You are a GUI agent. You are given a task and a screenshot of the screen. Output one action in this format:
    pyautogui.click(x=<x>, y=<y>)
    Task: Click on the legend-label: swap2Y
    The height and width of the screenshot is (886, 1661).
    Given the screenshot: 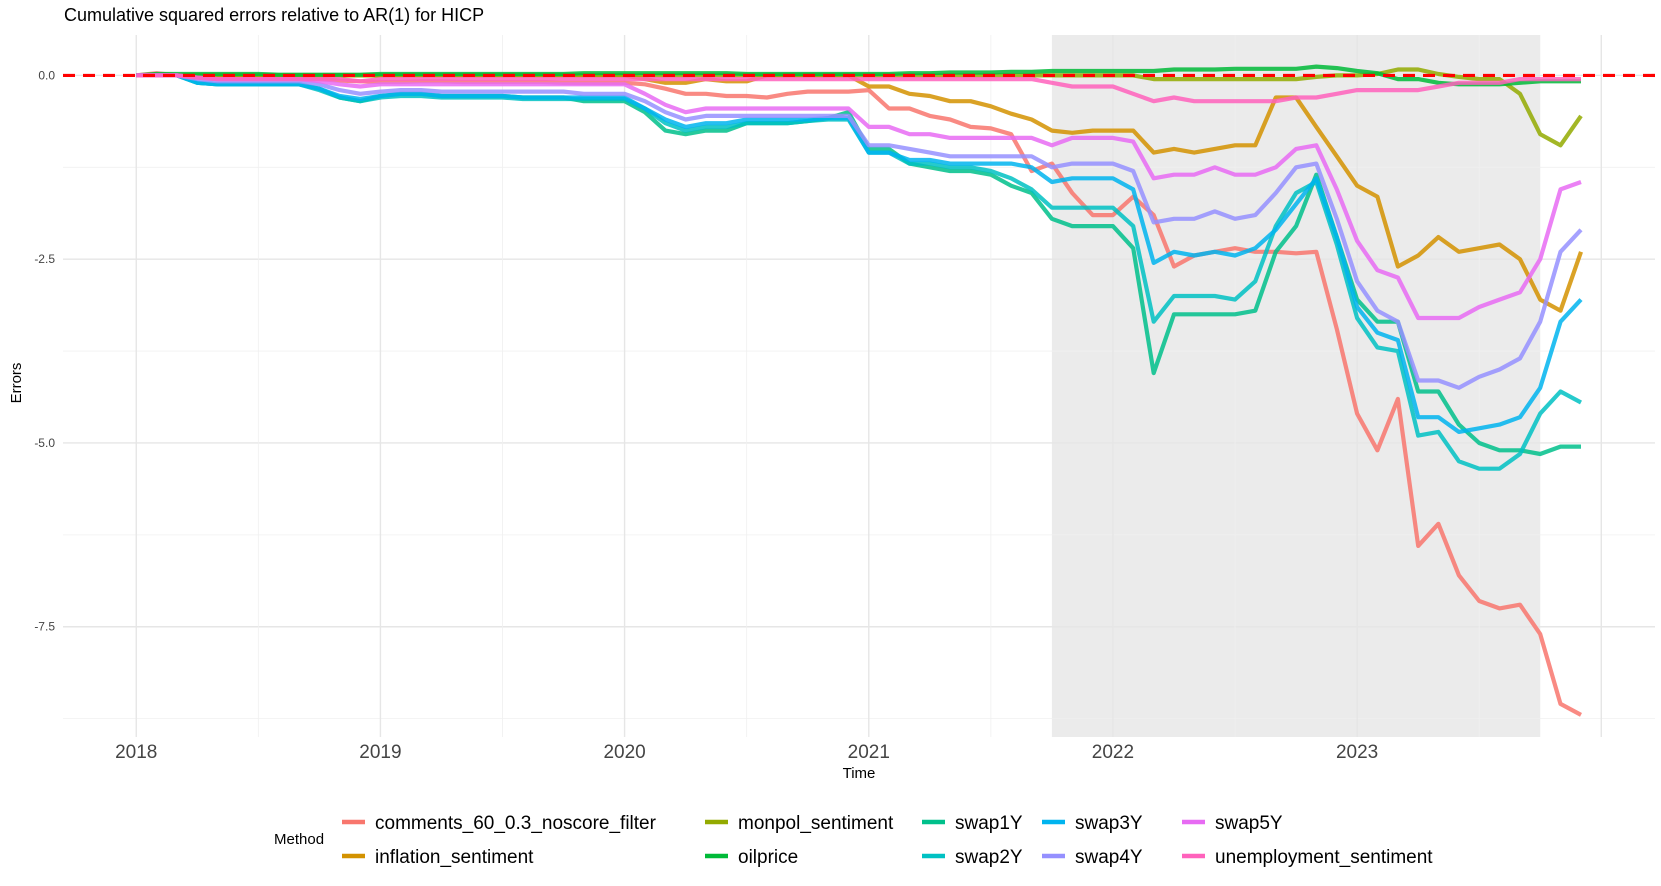 What is the action you would take?
    pyautogui.click(x=989, y=857)
    